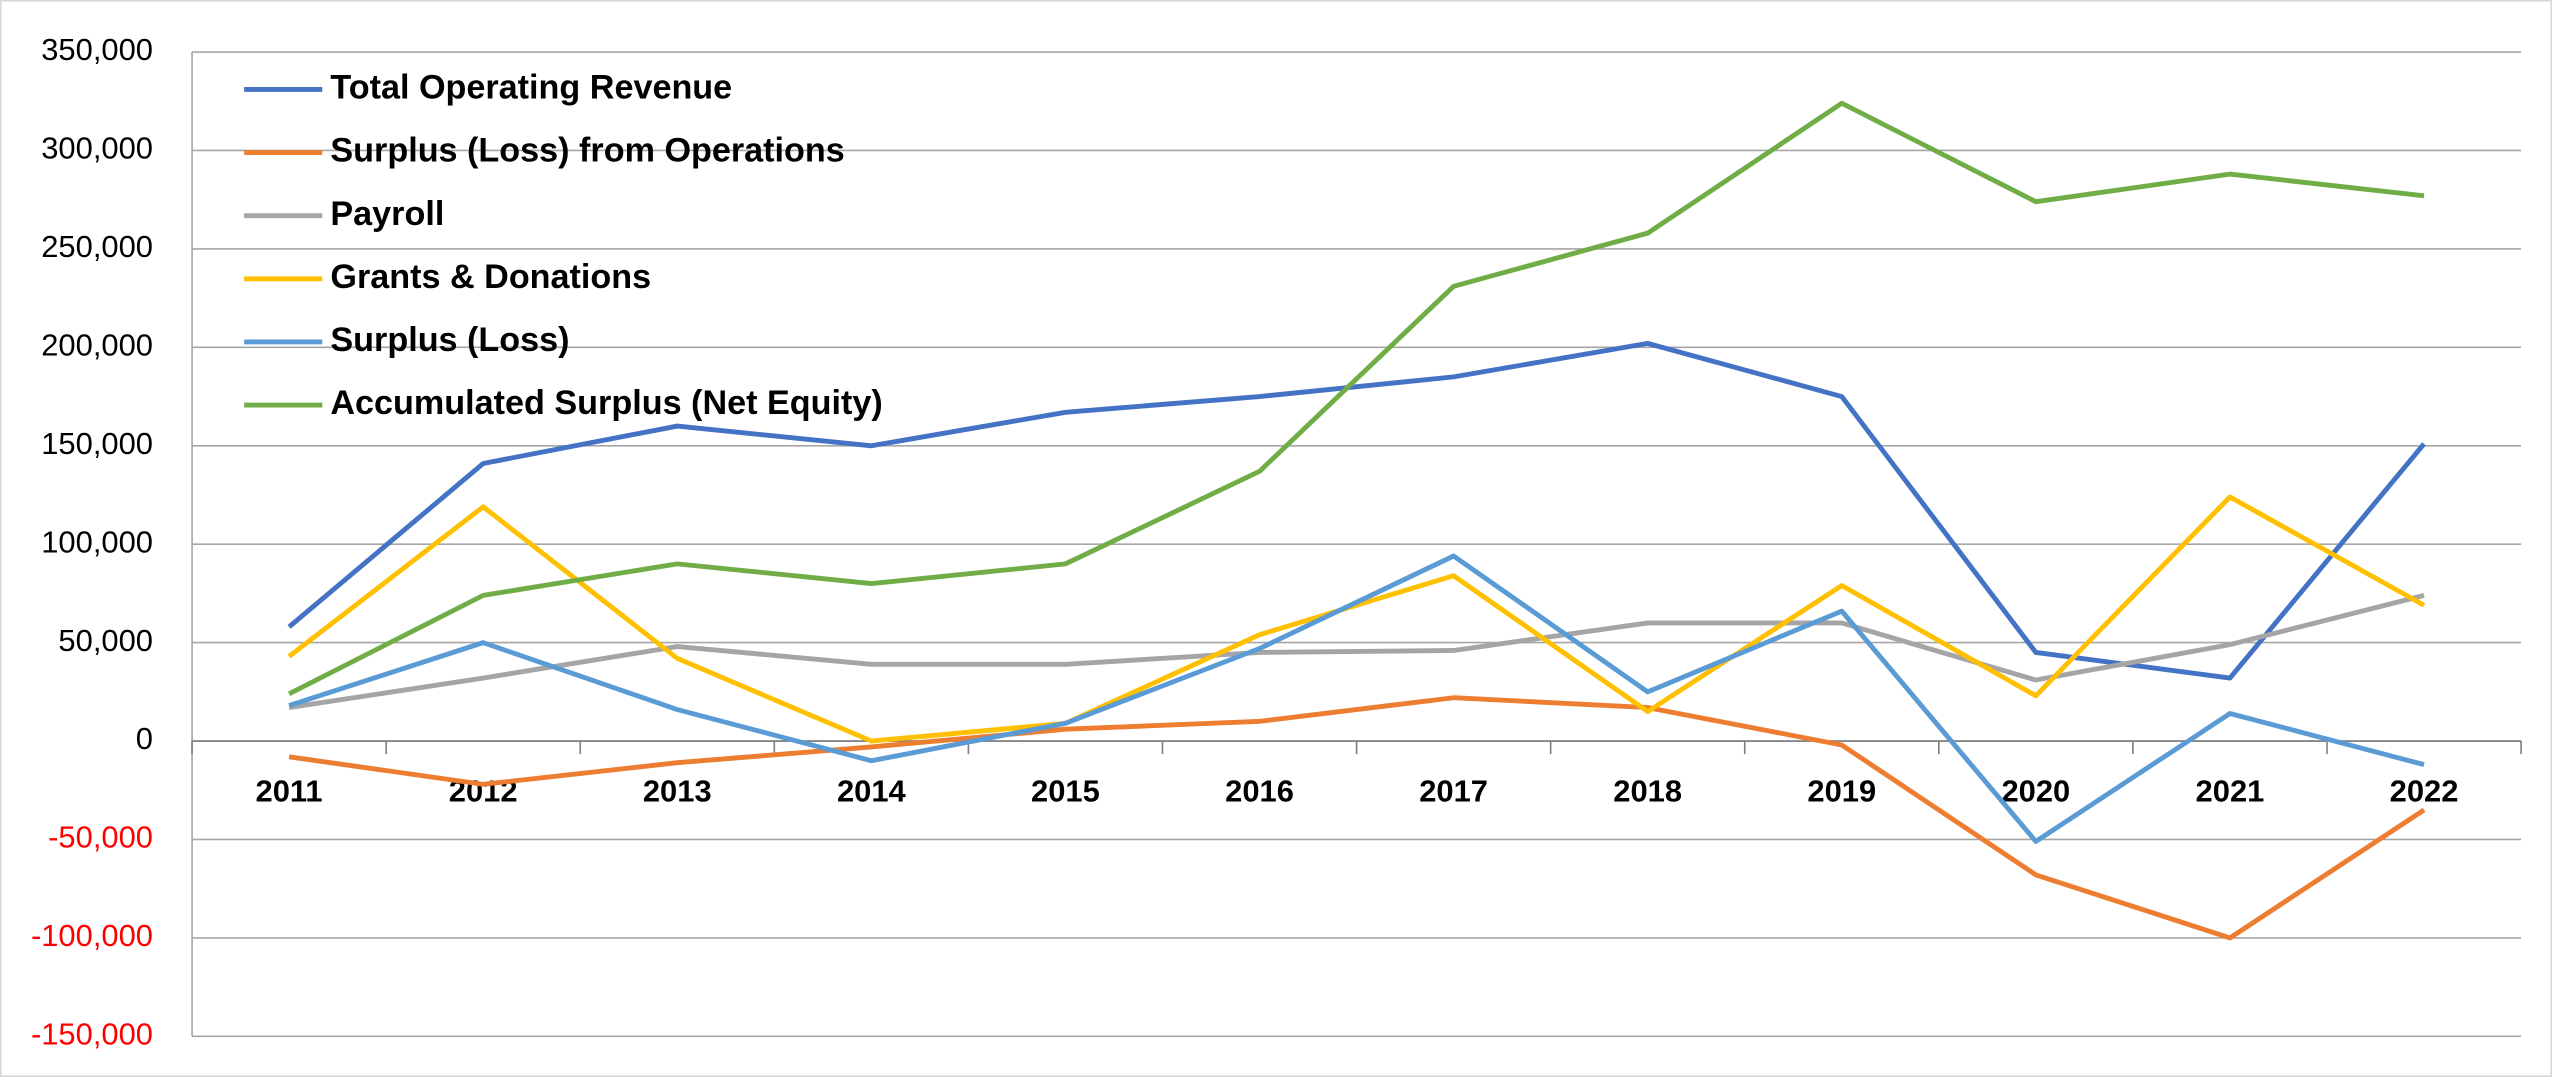 This screenshot has height=1077, width=2552. What do you see at coordinates (97, 345) in the screenshot?
I see `y-tick-label: 200,000` at bounding box center [97, 345].